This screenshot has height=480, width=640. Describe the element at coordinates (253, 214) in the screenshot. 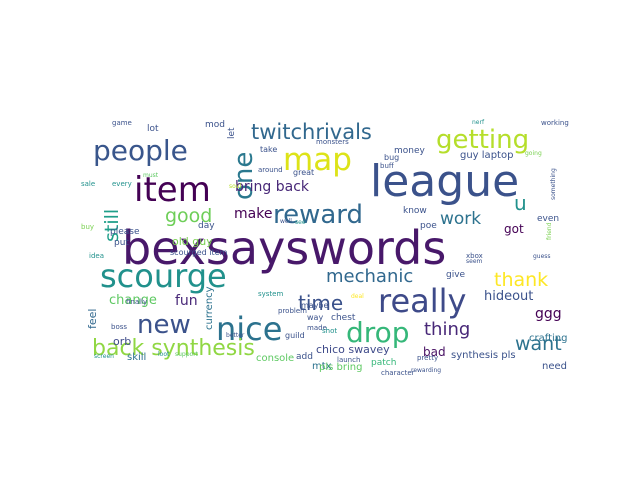

I see `cloud-word-make: make` at that location.